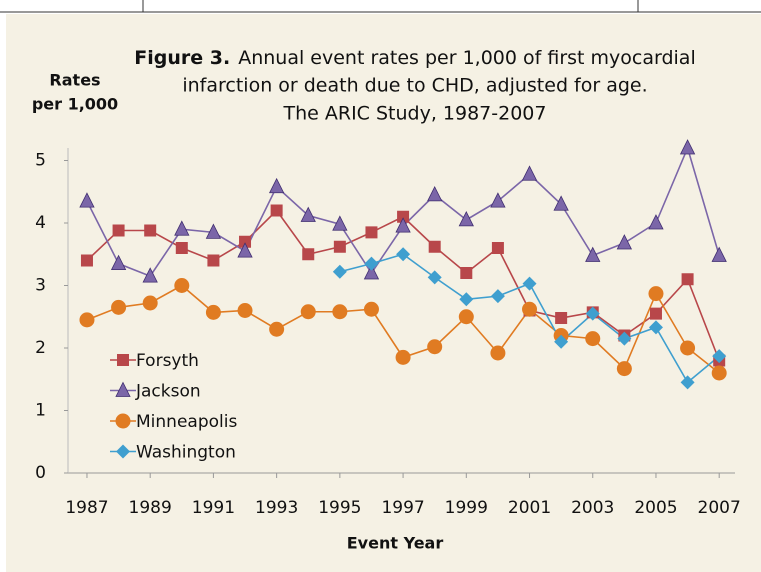 The width and height of the screenshot is (761, 572). I want to click on x-tick-label: 2003, so click(592, 508).